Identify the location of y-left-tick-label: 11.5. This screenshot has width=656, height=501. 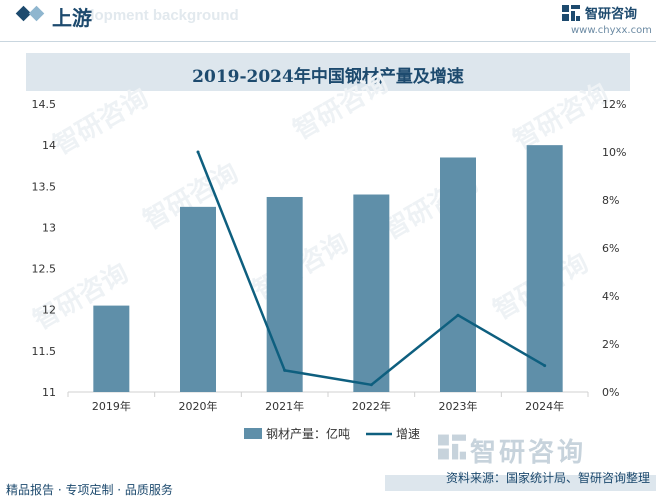
(44, 351).